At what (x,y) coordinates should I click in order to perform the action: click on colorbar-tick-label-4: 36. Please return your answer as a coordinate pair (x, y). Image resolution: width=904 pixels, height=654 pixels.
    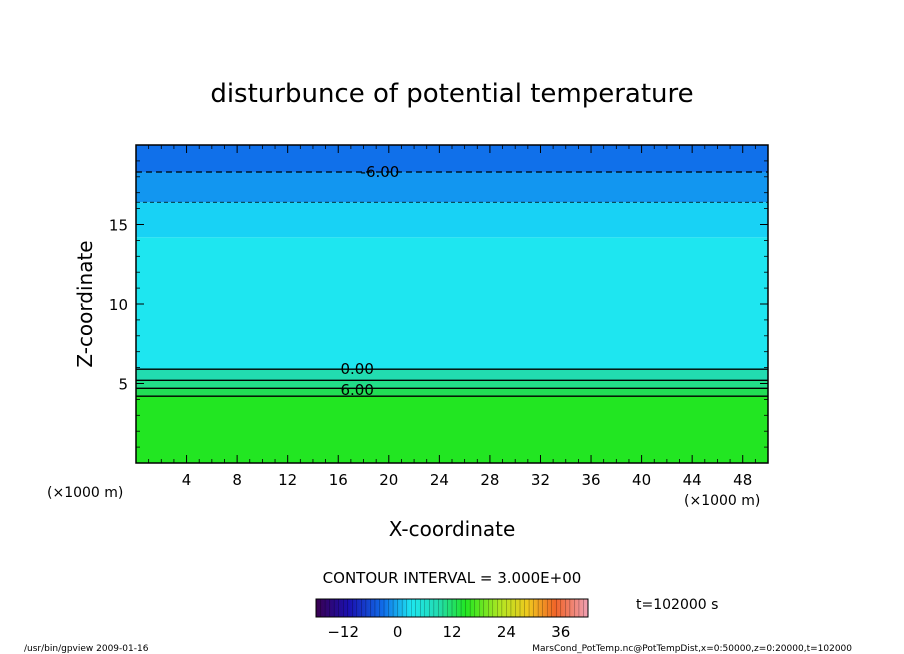
    Looking at the image, I should click on (560, 632).